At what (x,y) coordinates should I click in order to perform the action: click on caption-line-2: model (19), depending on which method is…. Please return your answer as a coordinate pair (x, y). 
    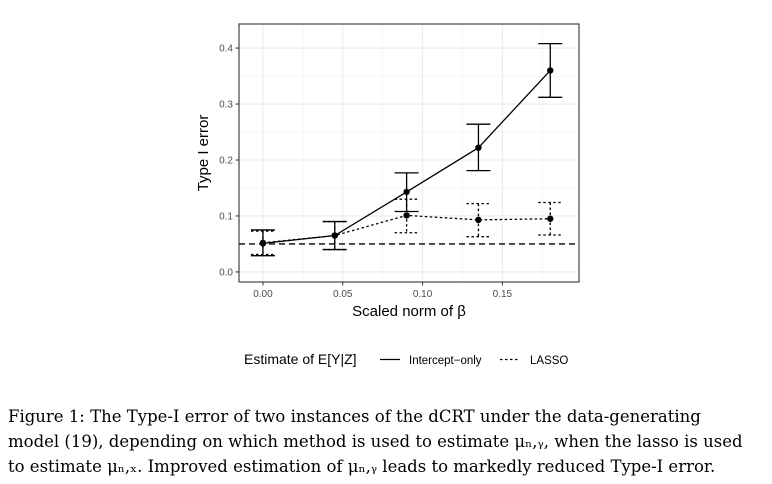
    Looking at the image, I should click on (375, 441).